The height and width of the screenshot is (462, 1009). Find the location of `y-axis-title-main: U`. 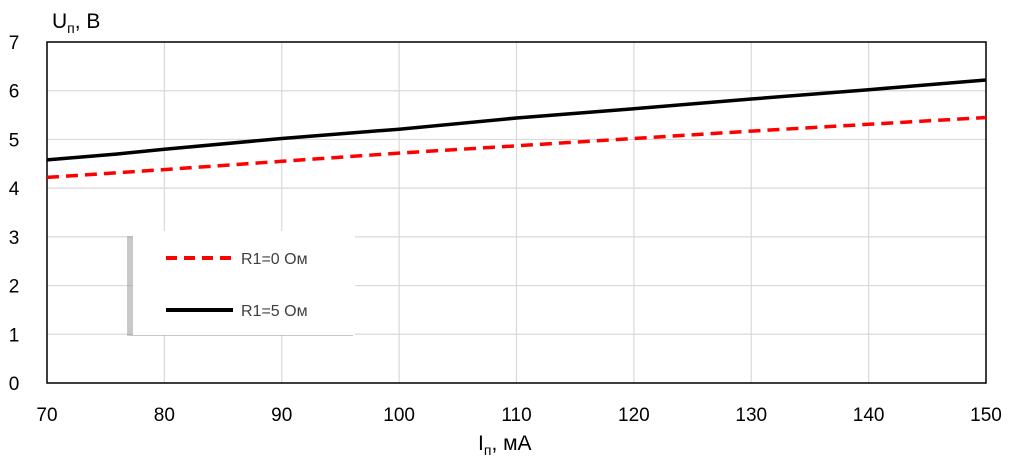

y-axis-title-main: U is located at coordinates (59, 21).